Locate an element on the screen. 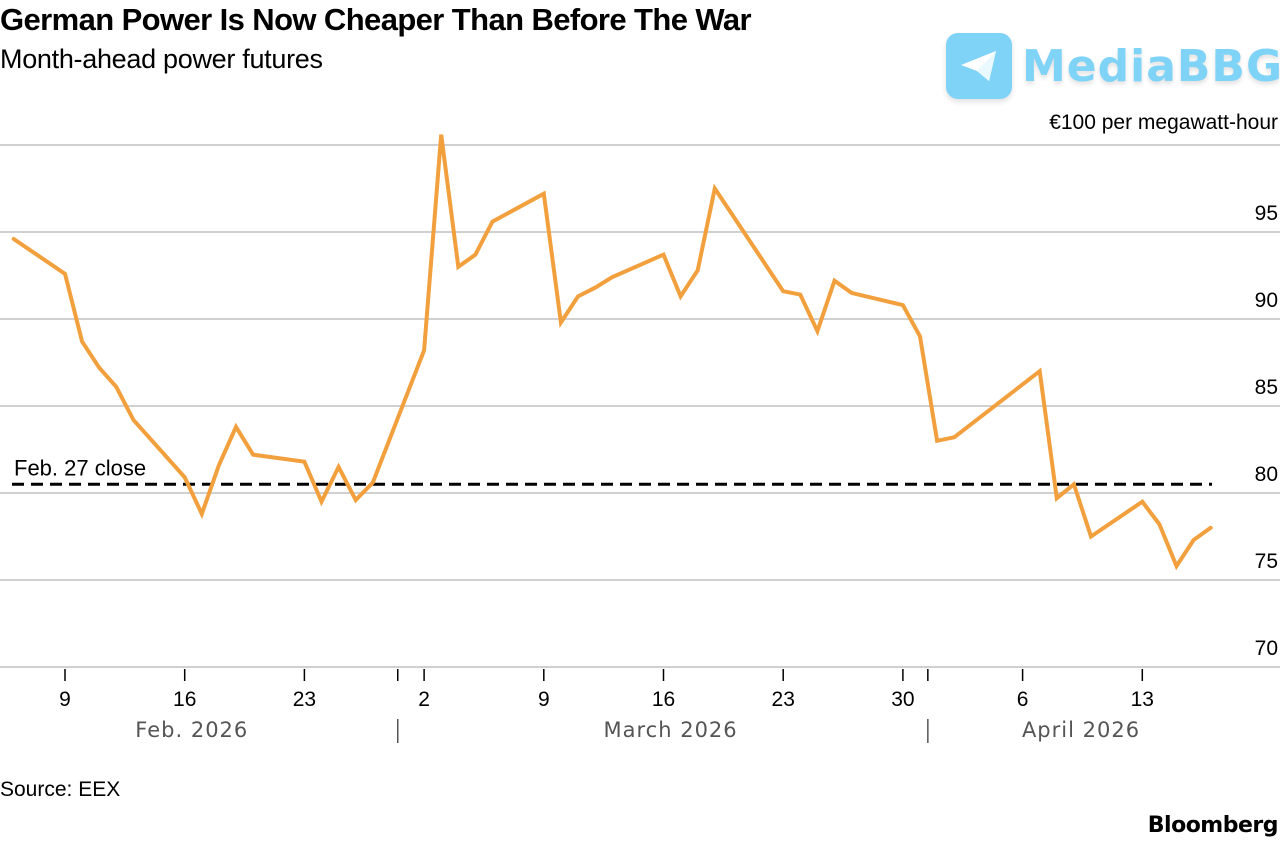 Image resolution: width=1280 pixels, height=844 pixels. bloomberg-logo: Bloomberg is located at coordinates (1213, 825).